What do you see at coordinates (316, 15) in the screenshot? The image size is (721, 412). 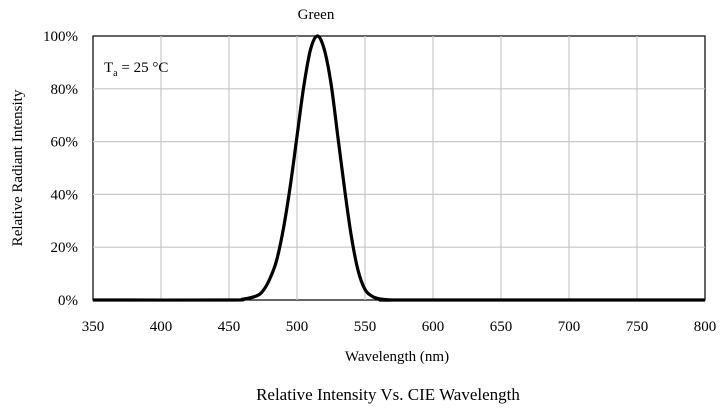 I see `chart-top-label: Green` at bounding box center [316, 15].